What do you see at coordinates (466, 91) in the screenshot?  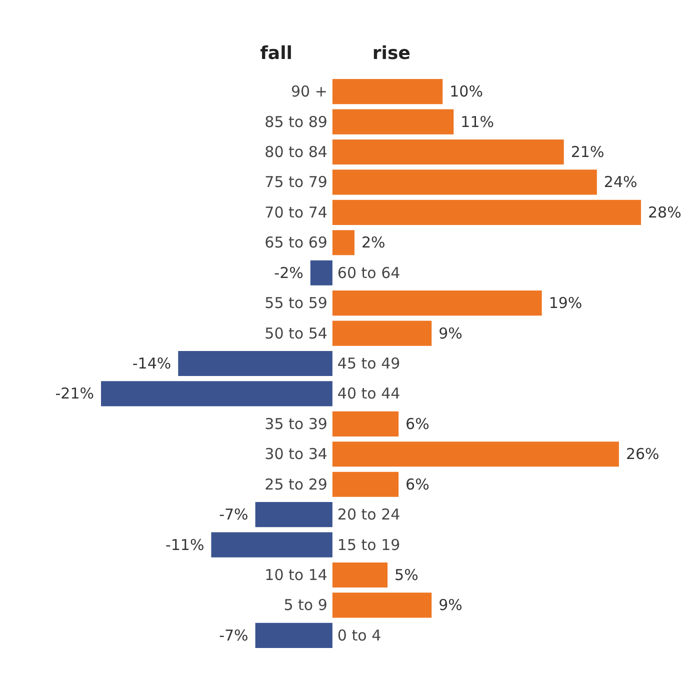 I see `data-label: 10%` at bounding box center [466, 91].